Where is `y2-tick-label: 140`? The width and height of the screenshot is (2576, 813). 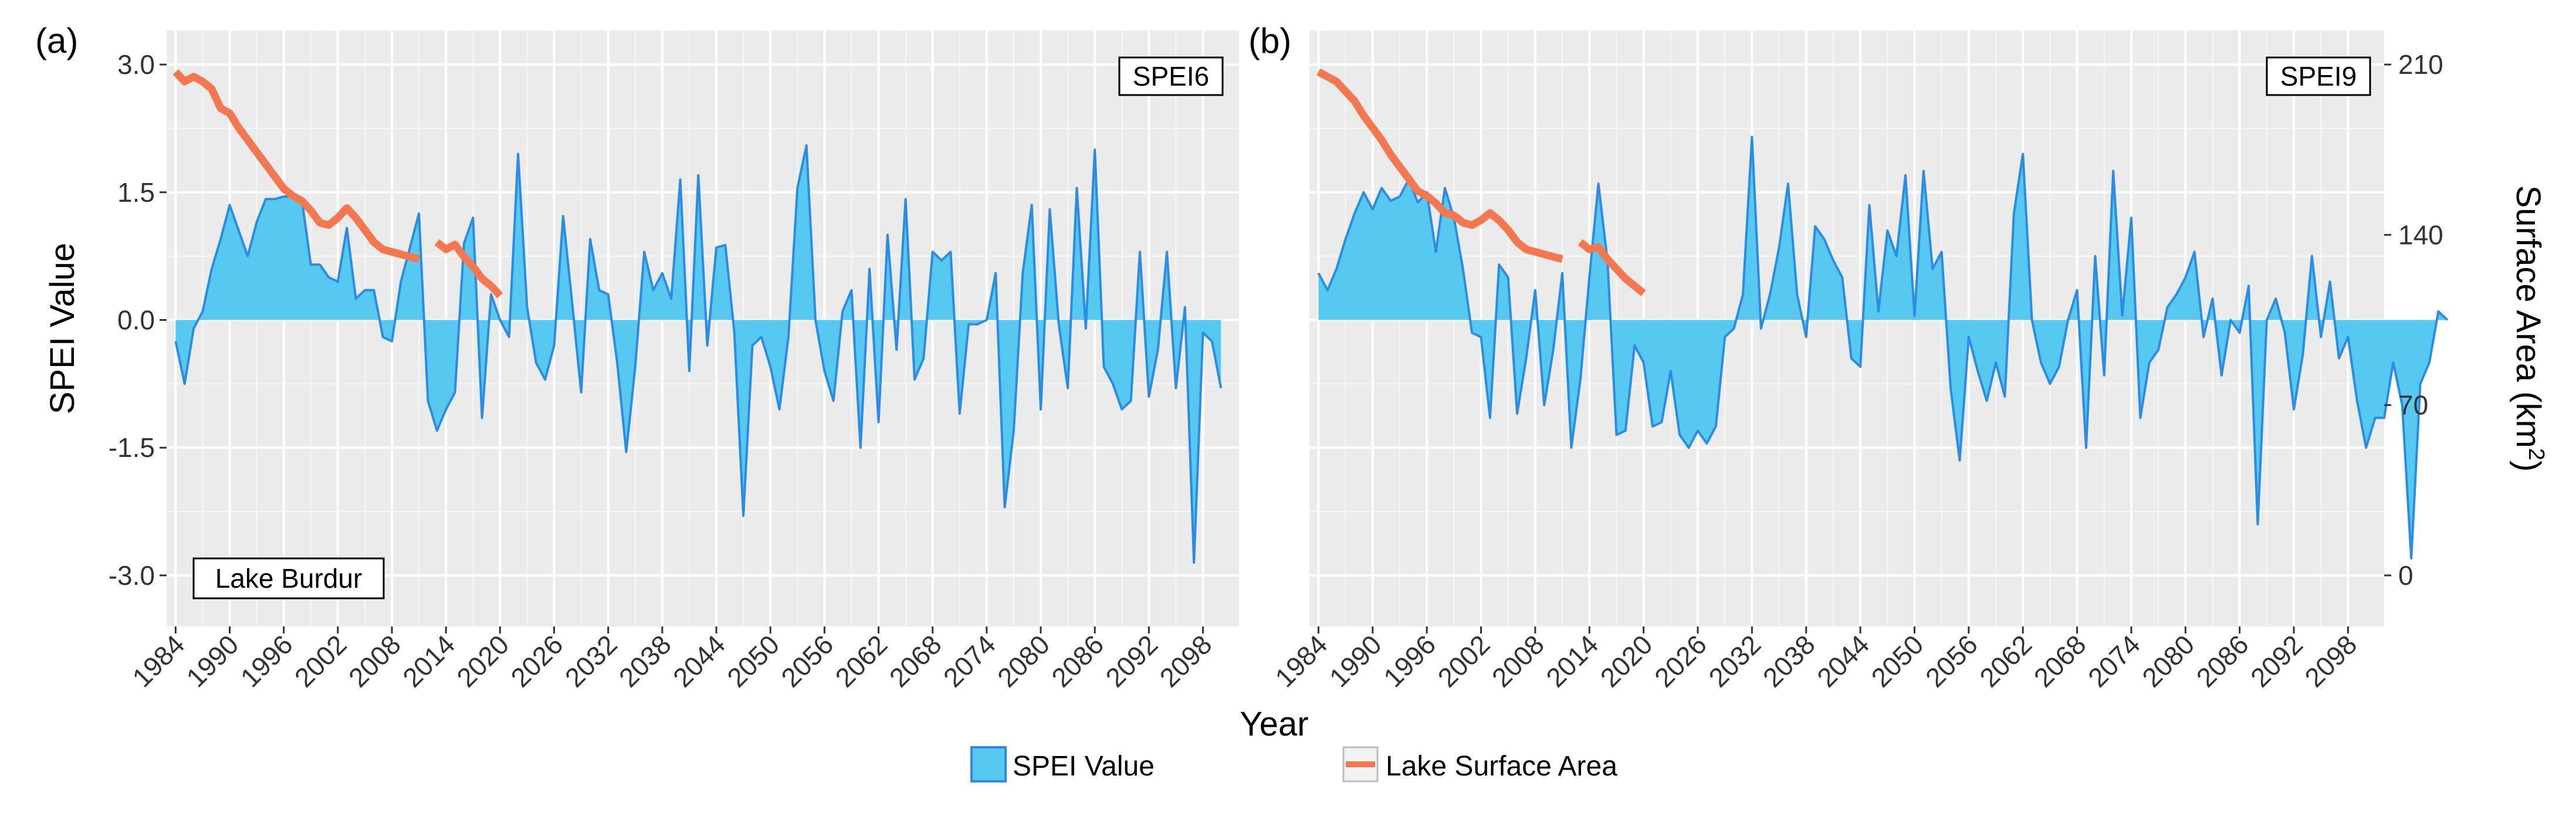
y2-tick-label: 140 is located at coordinates (2420, 234).